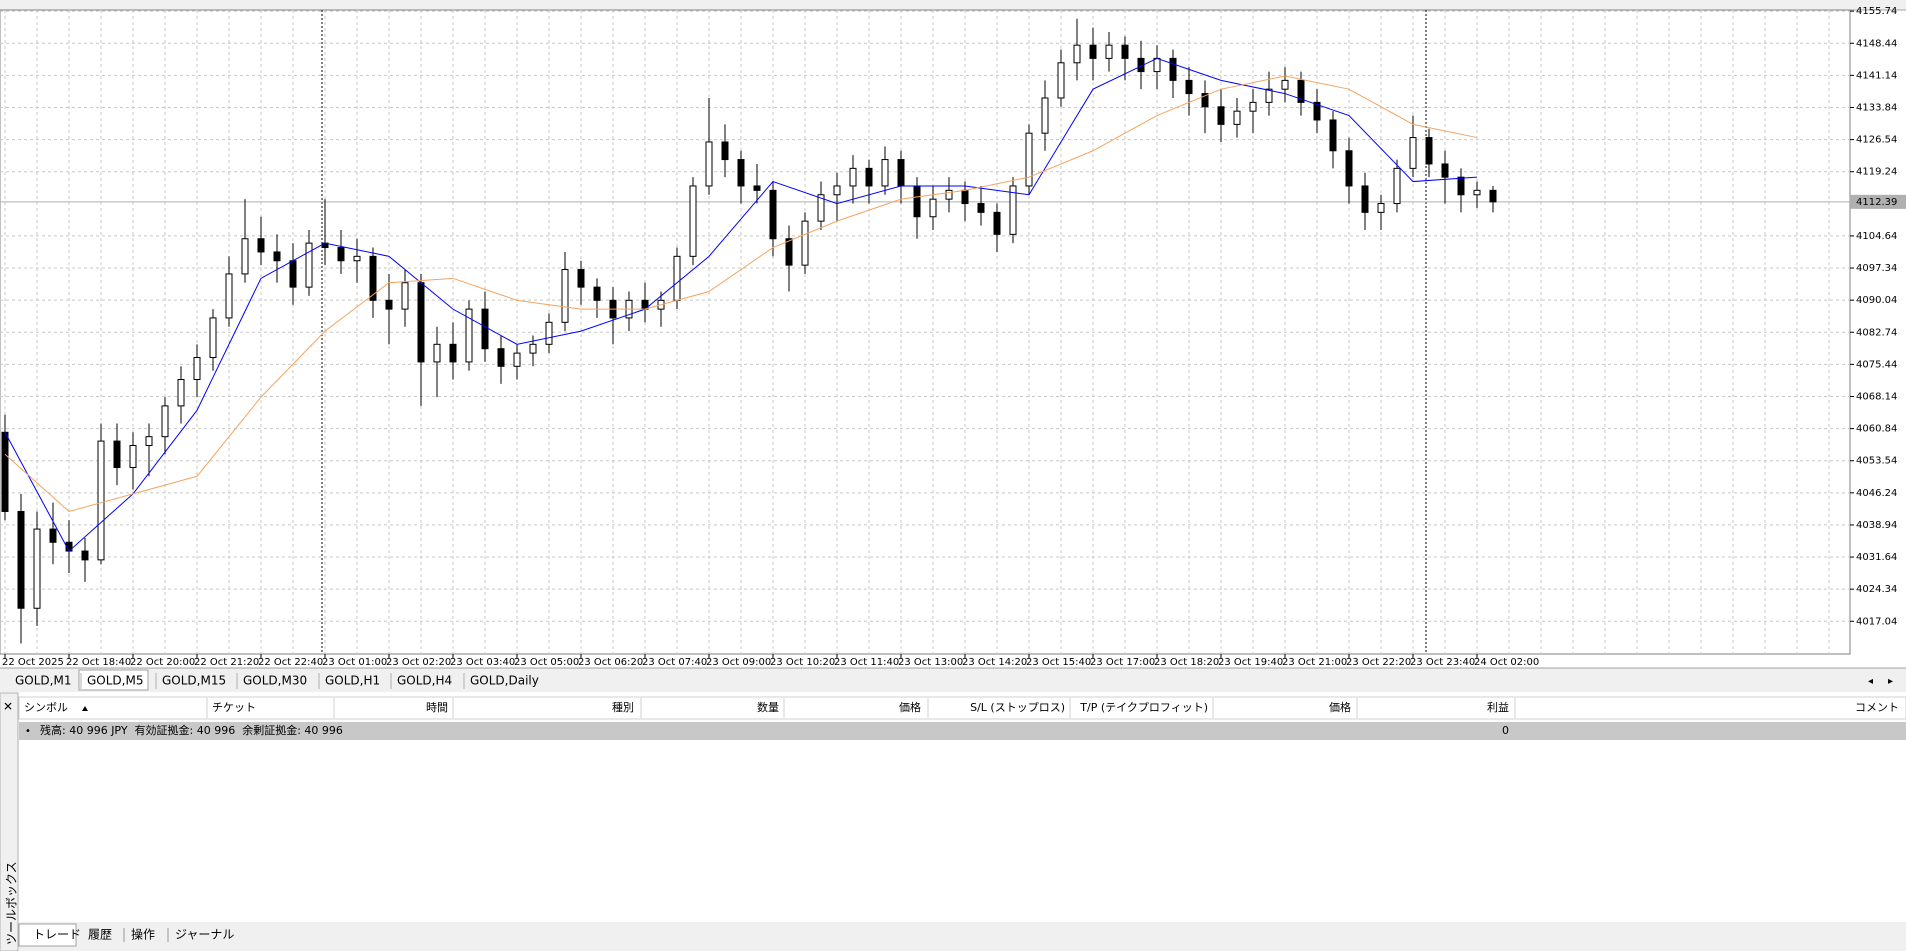 The image size is (1906, 951). I want to click on chart-tab: GOLD,Daily, so click(504, 681).